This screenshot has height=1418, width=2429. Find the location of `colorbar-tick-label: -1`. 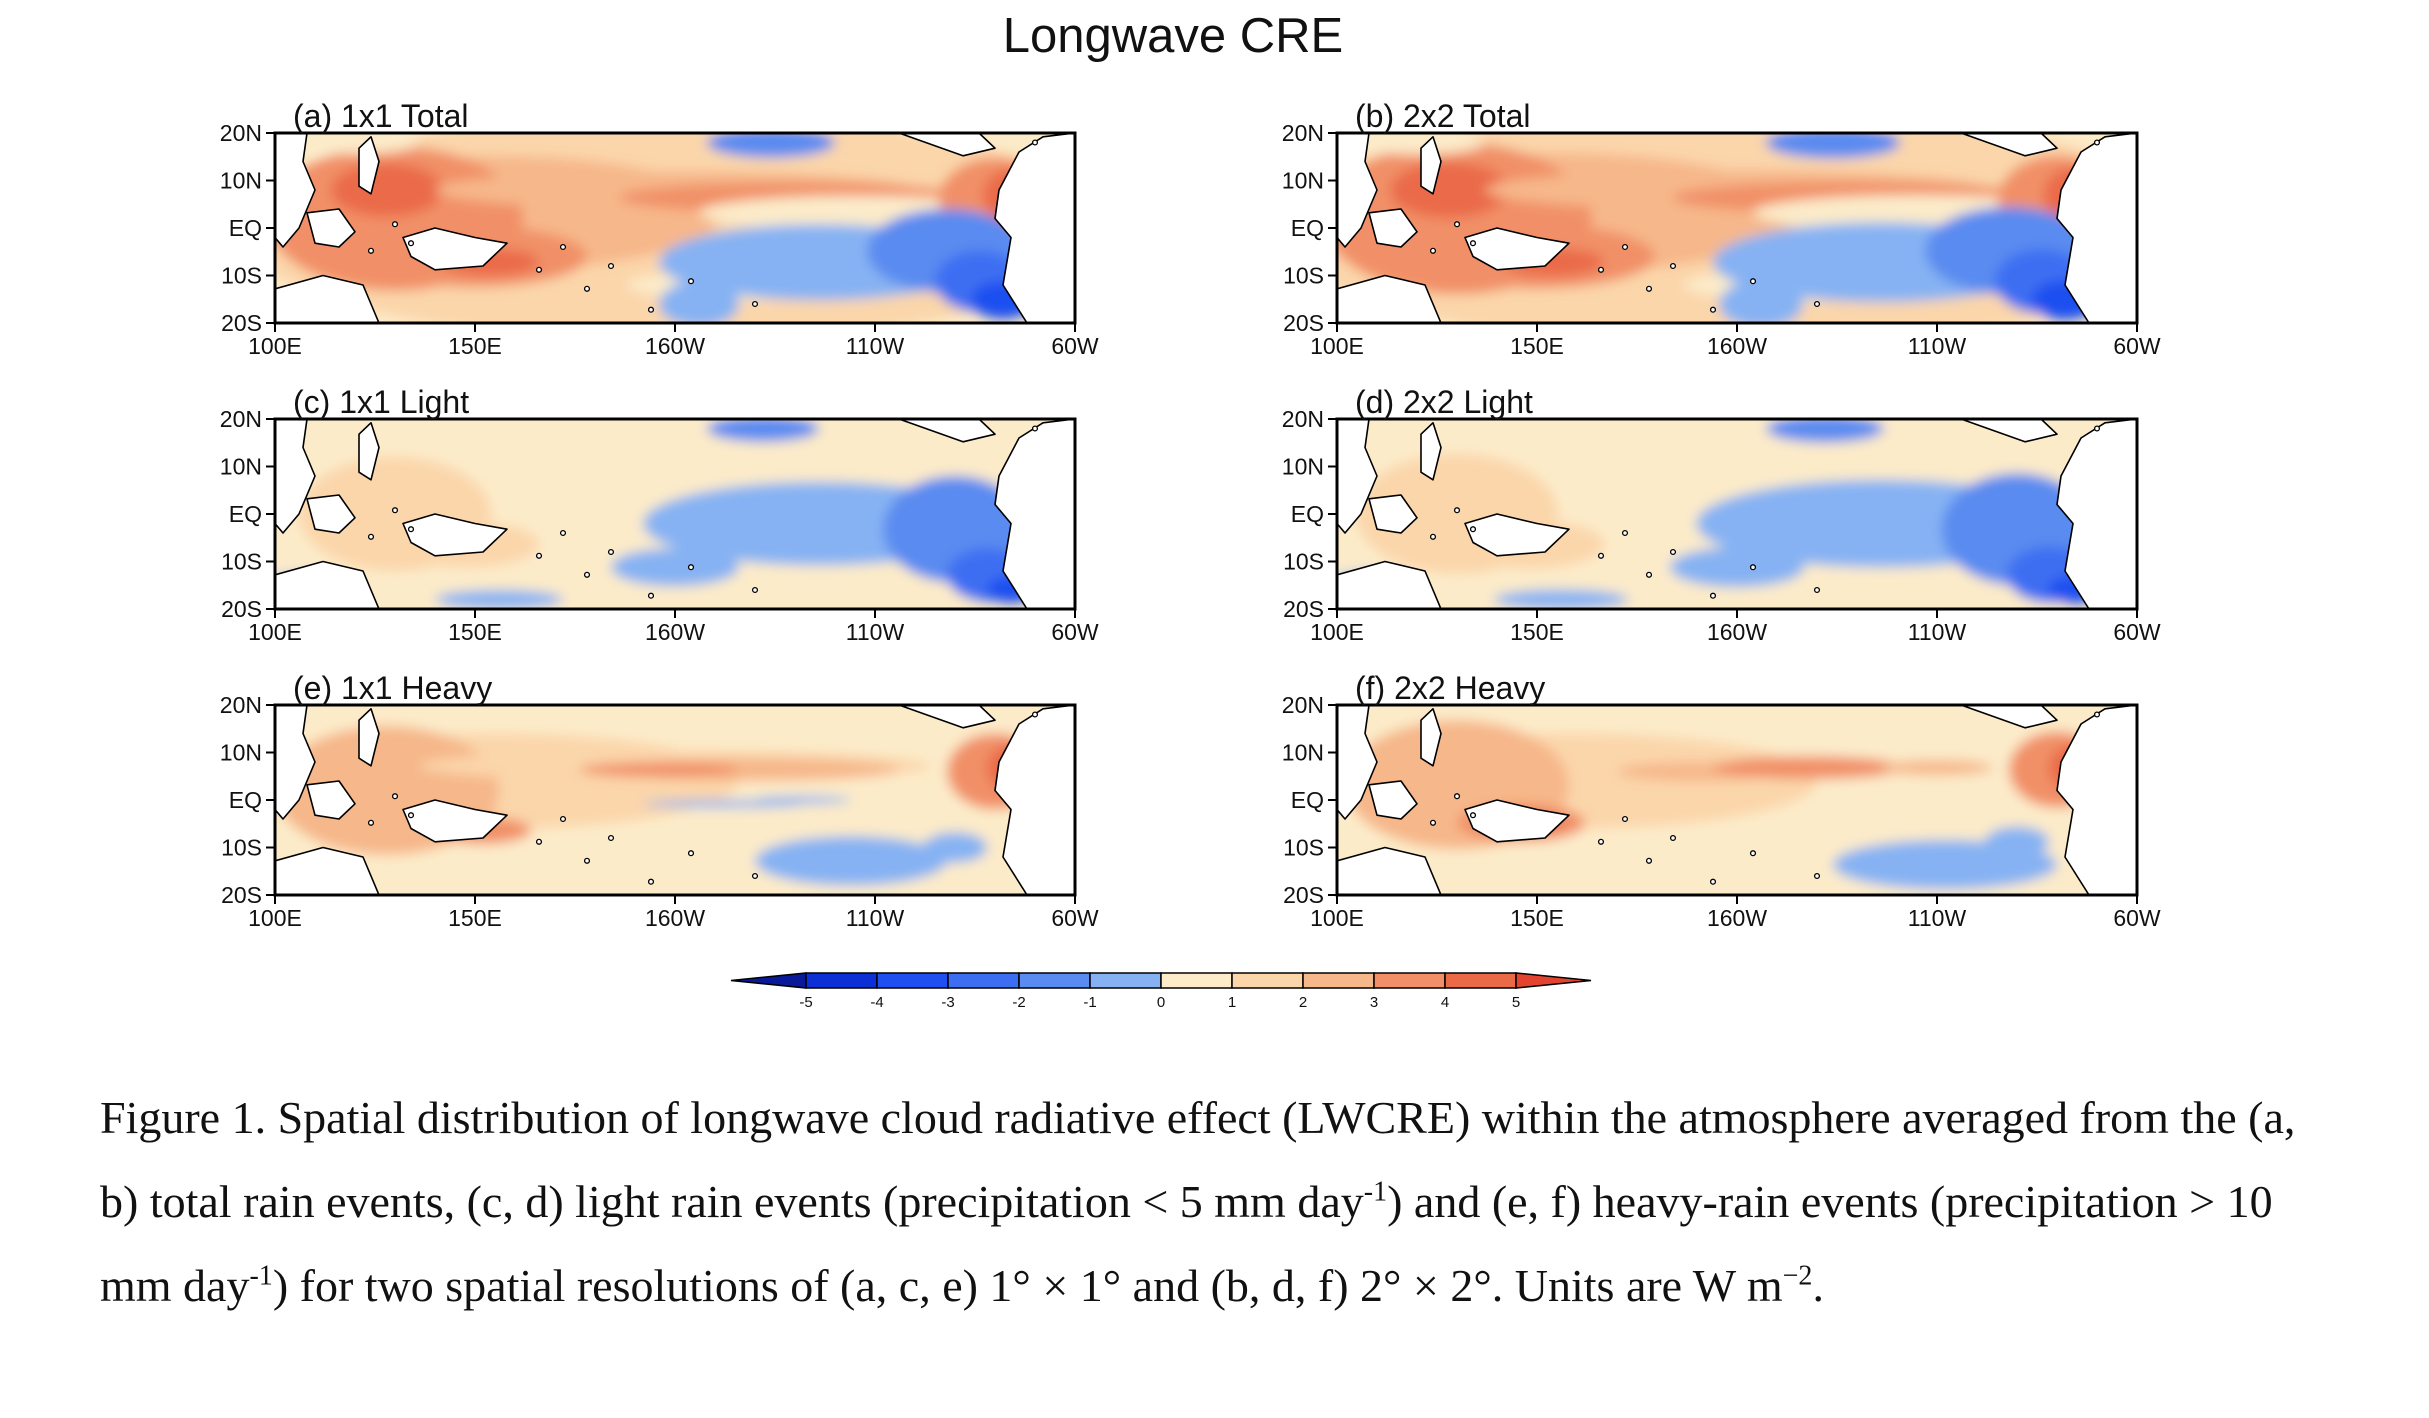

colorbar-tick-label: -1 is located at coordinates (1089, 1002).